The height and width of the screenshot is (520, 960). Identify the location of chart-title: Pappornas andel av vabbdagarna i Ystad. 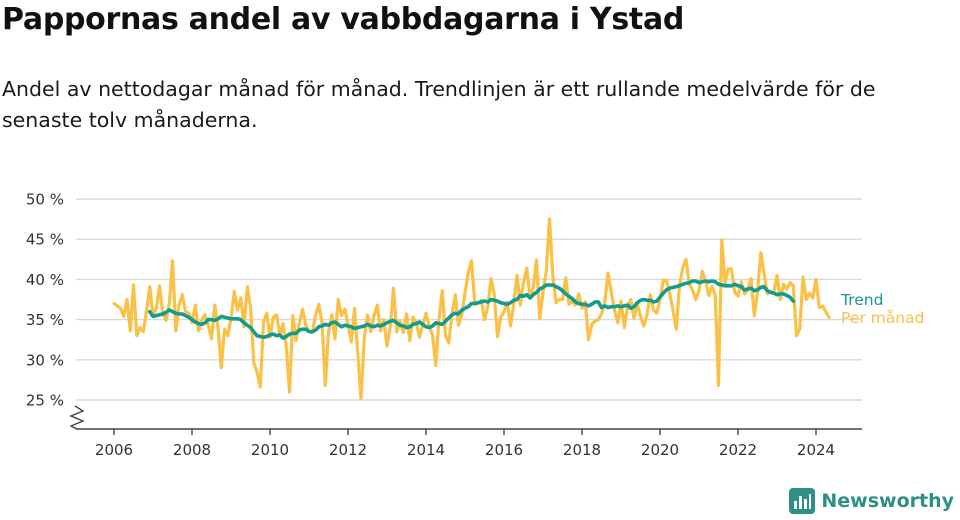
(343, 19).